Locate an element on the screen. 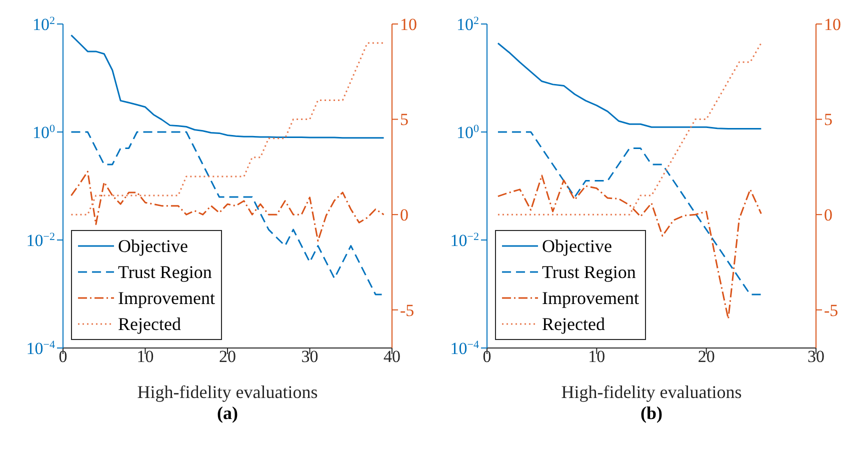 The width and height of the screenshot is (848, 450). x-tick-label: 40 is located at coordinates (392, 356).